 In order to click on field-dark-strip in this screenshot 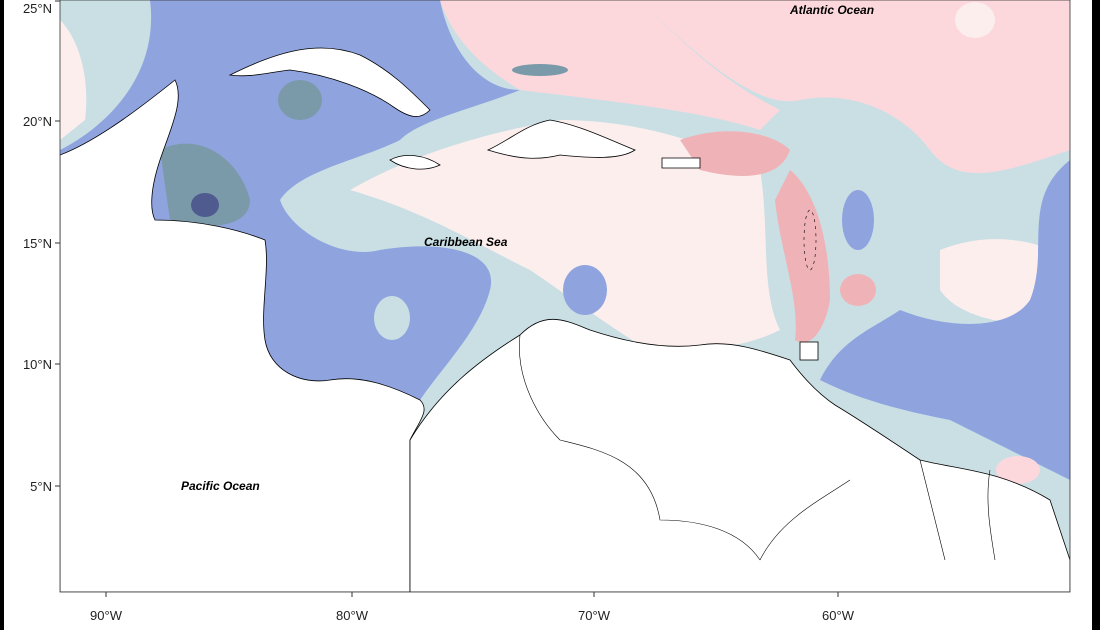, I will do `click(540, 70)`.